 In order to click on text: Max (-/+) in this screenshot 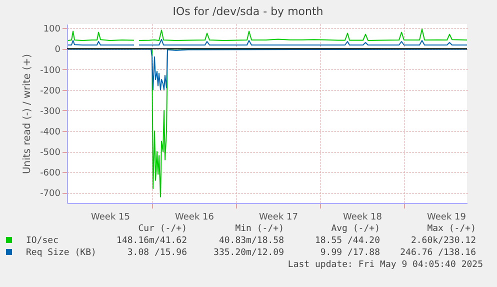, I will do `click(451, 229)`.